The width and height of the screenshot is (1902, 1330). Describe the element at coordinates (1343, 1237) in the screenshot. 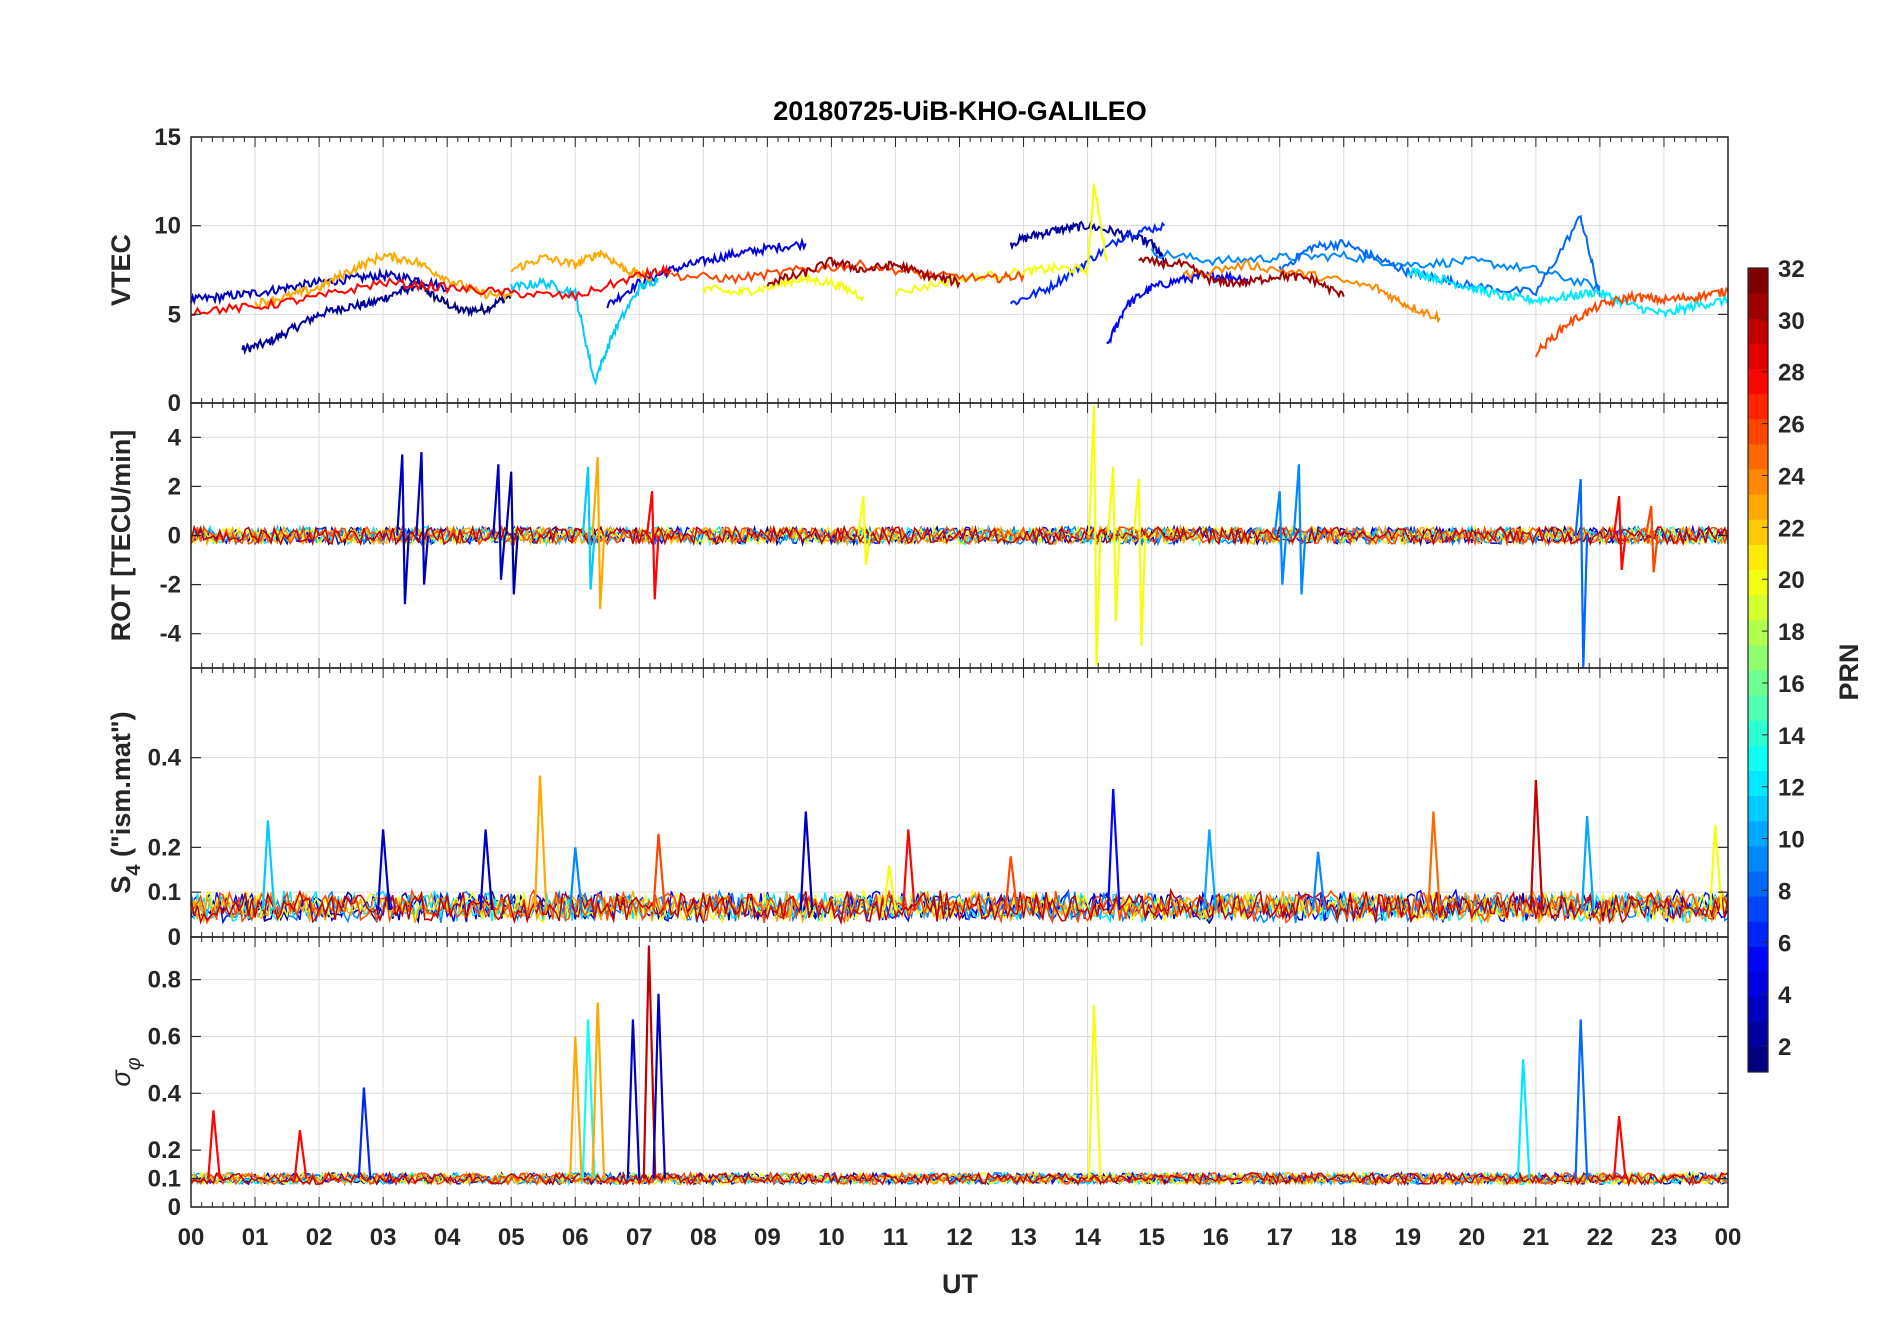

I see `x-tick-label: 18` at that location.